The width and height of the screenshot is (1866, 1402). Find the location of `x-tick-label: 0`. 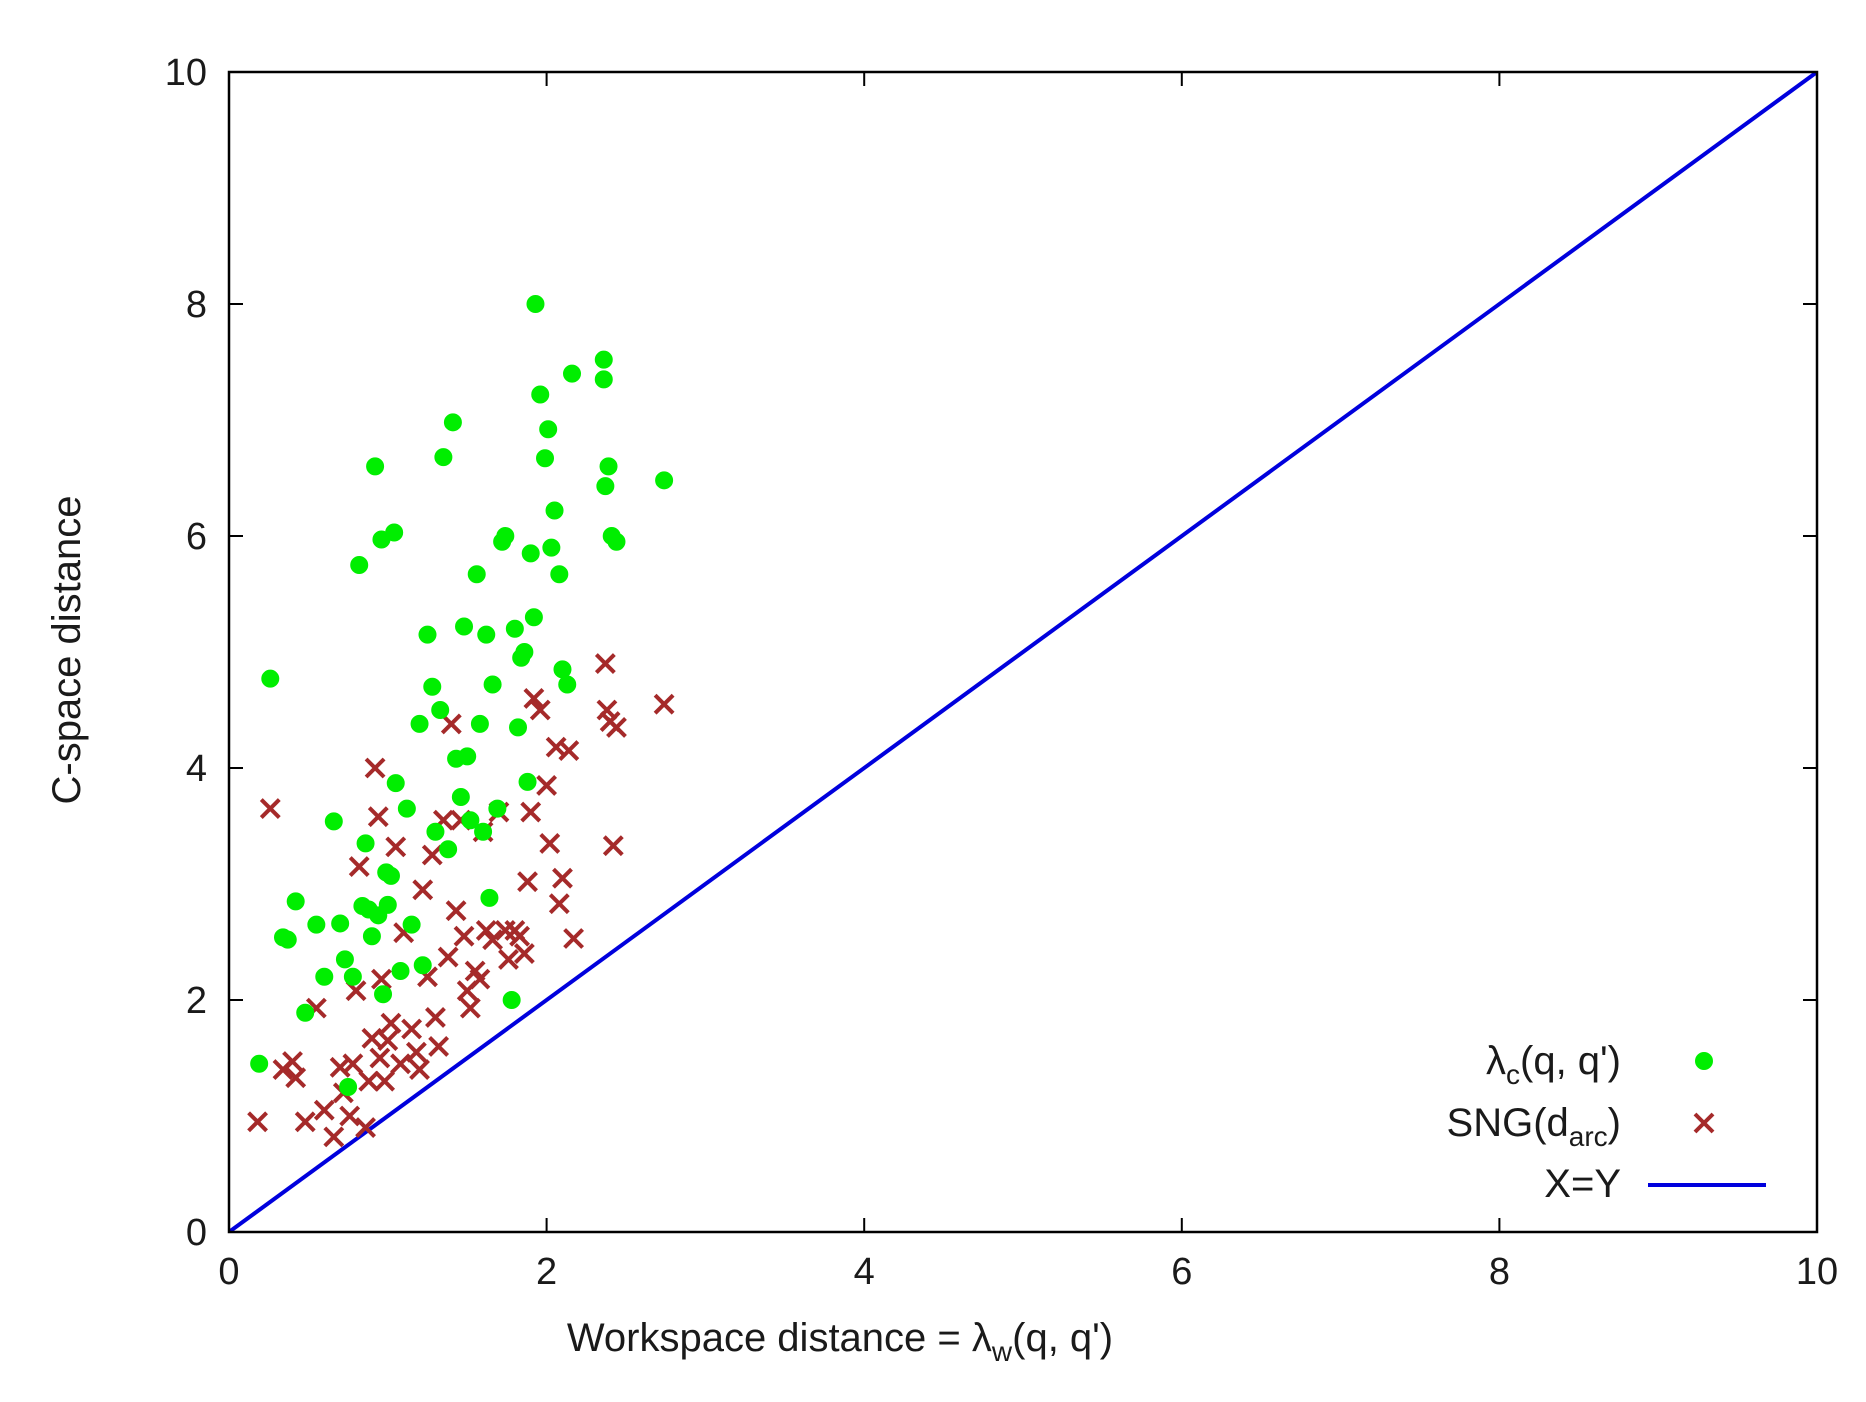

x-tick-label: 0 is located at coordinates (228, 1272).